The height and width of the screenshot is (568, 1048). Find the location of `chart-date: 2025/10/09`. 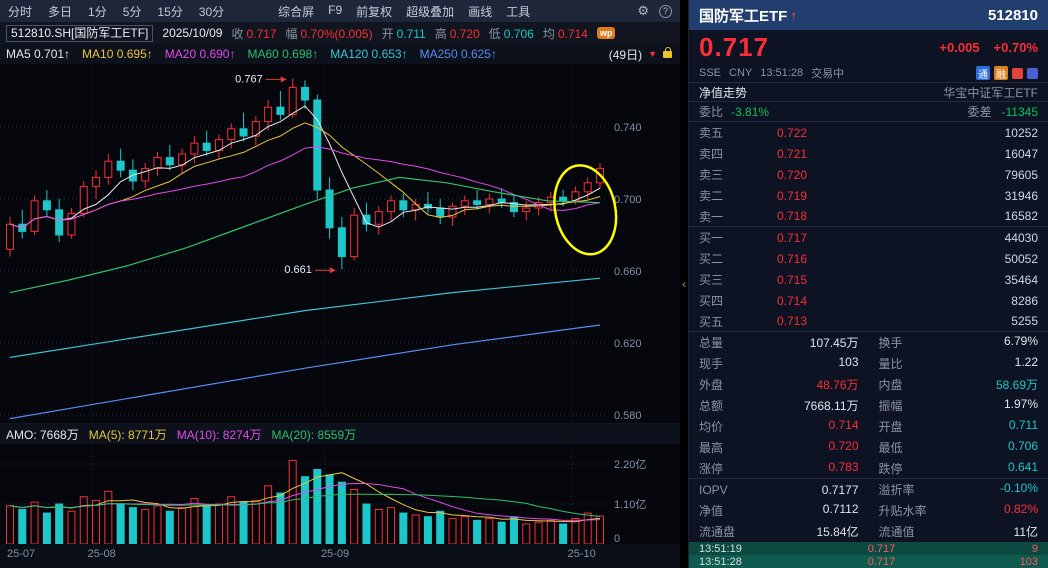

chart-date: 2025/10/09 is located at coordinates (192, 33).